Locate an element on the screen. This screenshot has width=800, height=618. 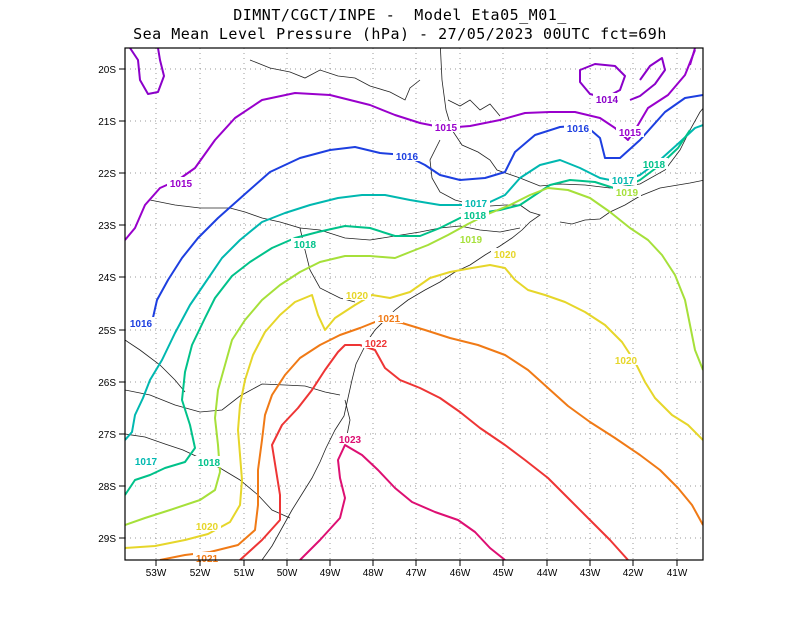
latitude-axis: 20S 21S 22S 23S 24S 25S 26S 27S 28S 29S is located at coordinates (111, 305).